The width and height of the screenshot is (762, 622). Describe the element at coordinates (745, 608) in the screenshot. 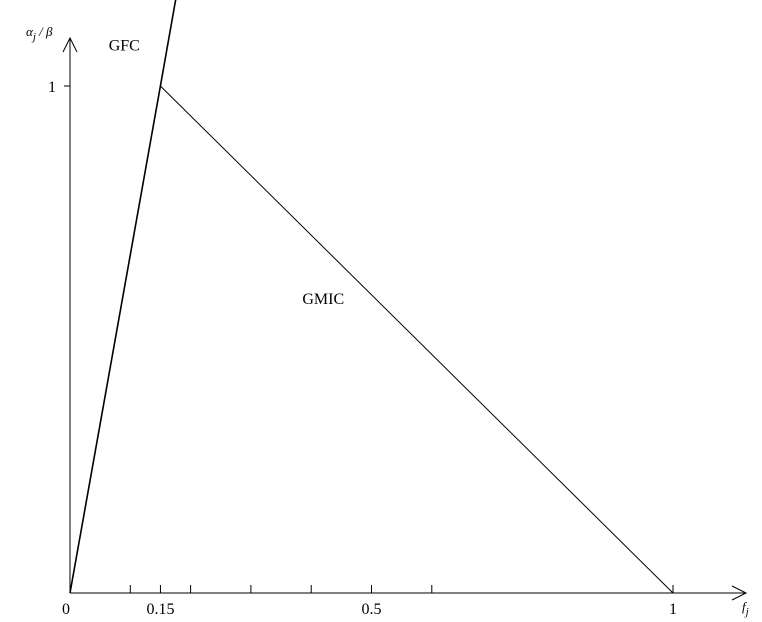

I see `x-axis-label: fj` at that location.